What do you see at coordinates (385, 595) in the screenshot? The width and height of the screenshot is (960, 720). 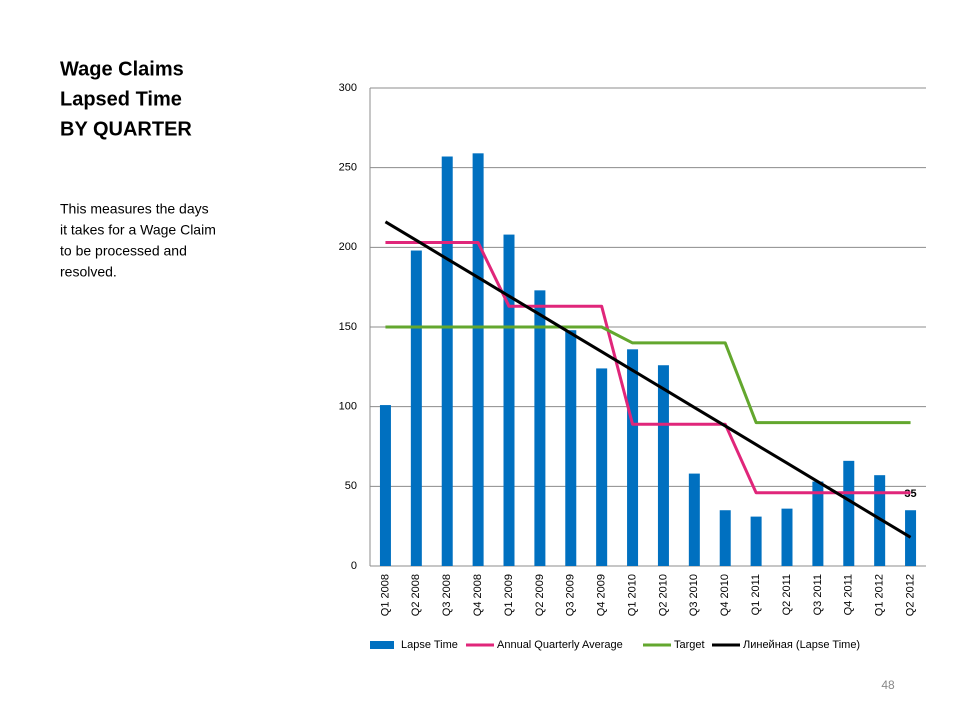 I see `x-tick-label: Q1 2008` at bounding box center [385, 595].